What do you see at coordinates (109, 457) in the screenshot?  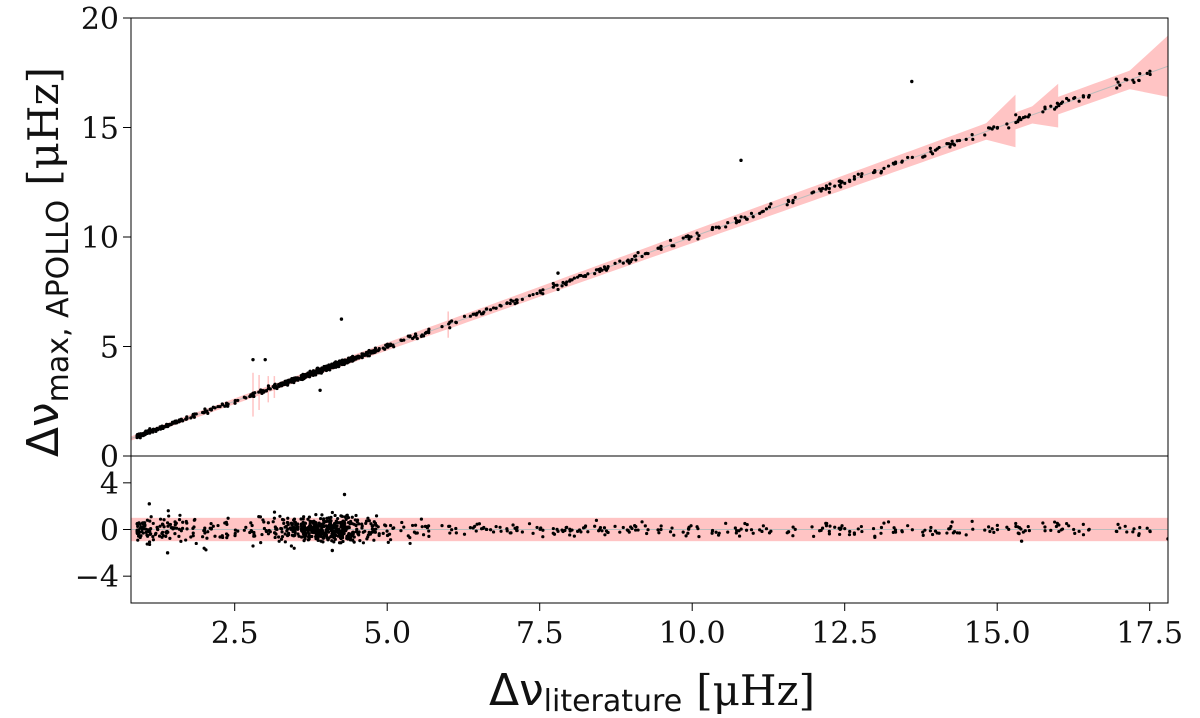 I see `main-ytick-label: 0` at bounding box center [109, 457].